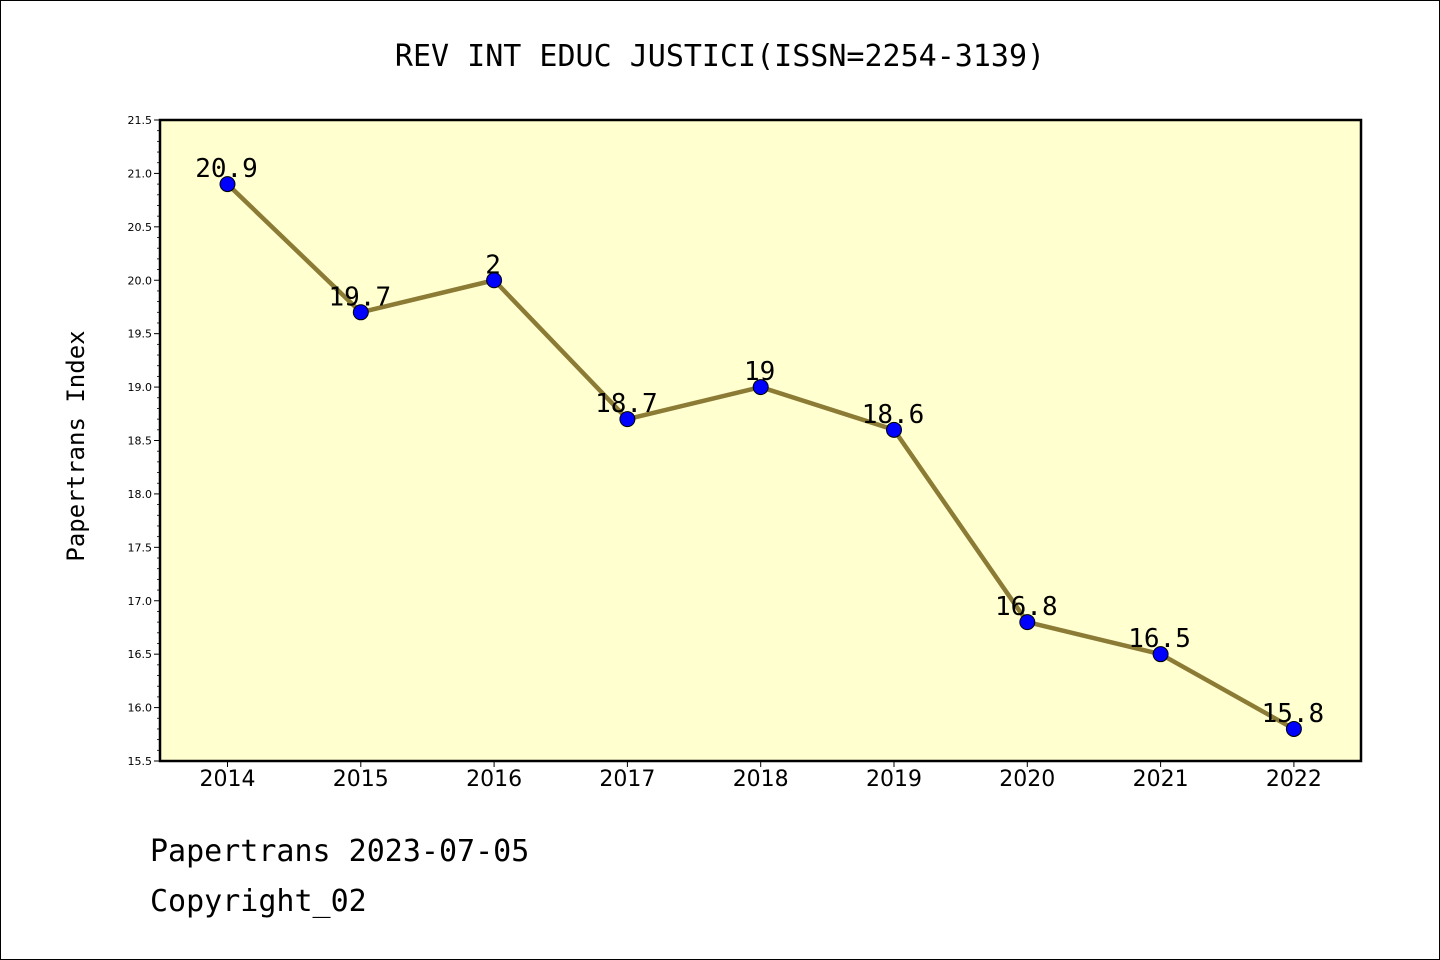 The width and height of the screenshot is (1440, 960). Describe the element at coordinates (226, 169) in the screenshot. I see `data-label: 20.9` at that location.